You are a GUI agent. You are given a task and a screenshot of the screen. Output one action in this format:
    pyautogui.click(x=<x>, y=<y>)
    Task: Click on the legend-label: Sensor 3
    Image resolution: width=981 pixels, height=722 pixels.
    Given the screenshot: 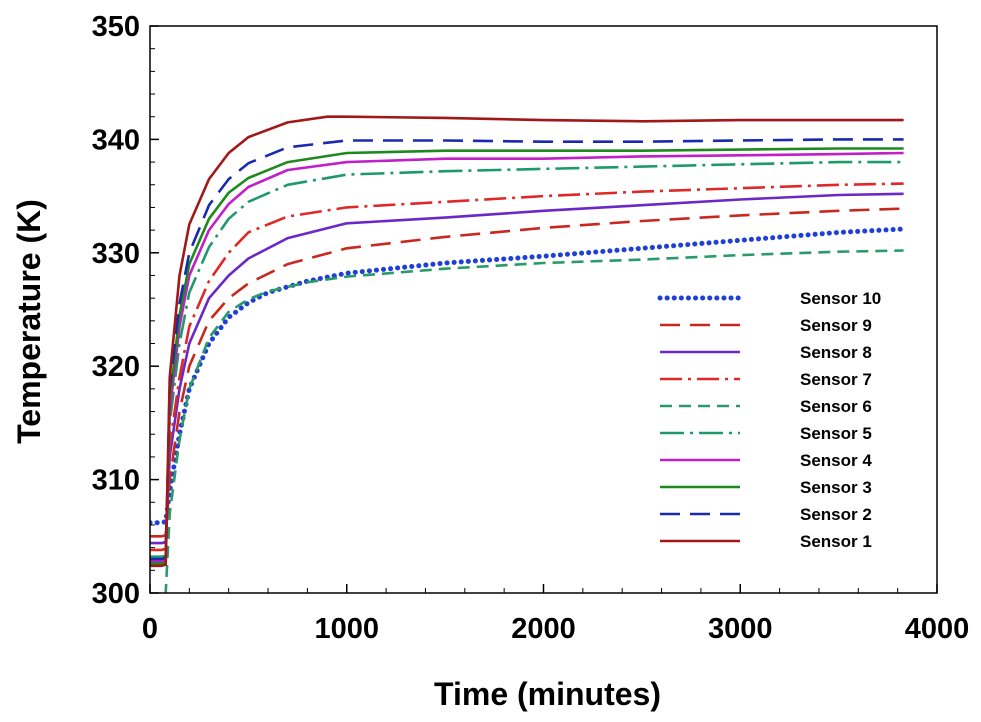 What is the action you would take?
    pyautogui.click(x=836, y=487)
    